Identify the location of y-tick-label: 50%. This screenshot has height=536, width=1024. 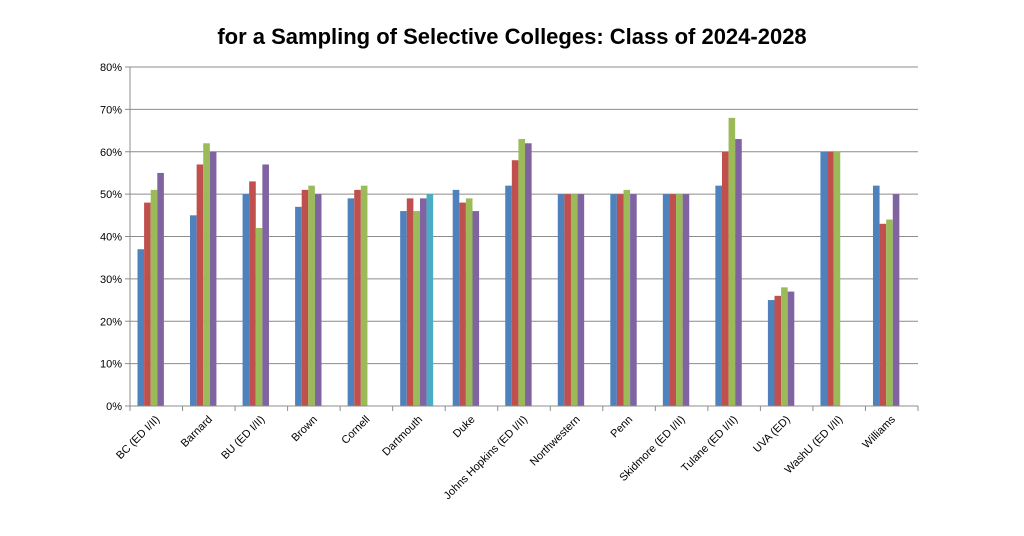
(111, 195).